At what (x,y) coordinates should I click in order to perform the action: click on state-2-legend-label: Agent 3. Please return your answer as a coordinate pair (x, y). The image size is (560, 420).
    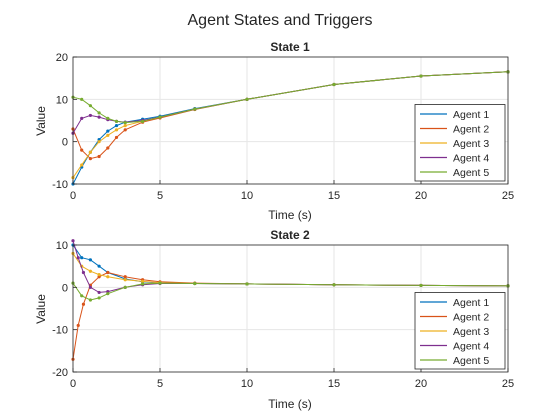
    Looking at the image, I should click on (471, 332).